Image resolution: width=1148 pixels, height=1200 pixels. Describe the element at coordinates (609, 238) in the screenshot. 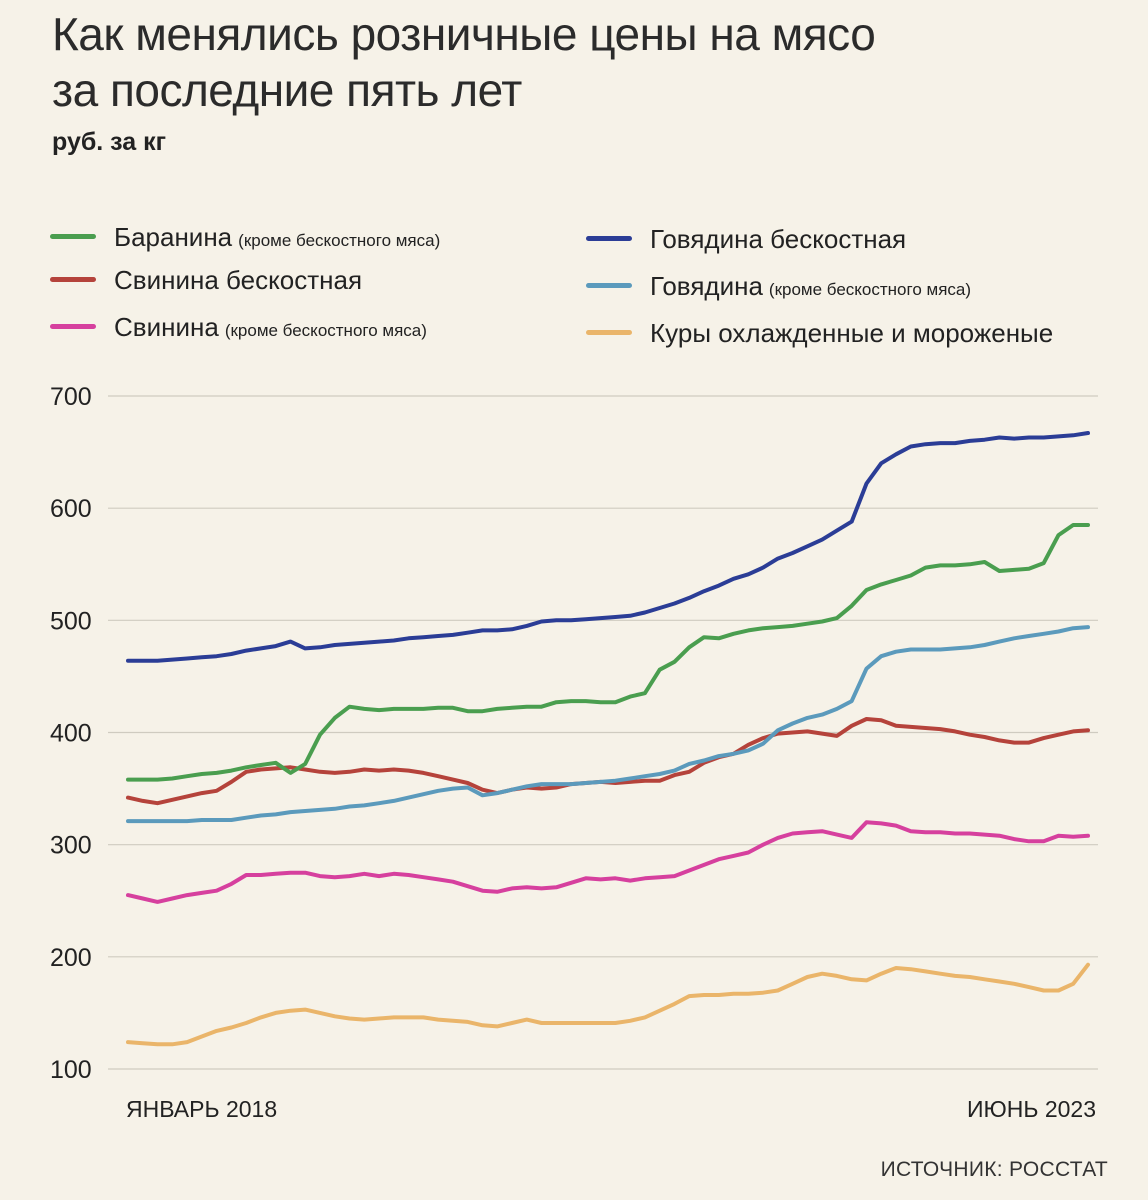

I see `legend-swatch-boneless-beef` at that location.